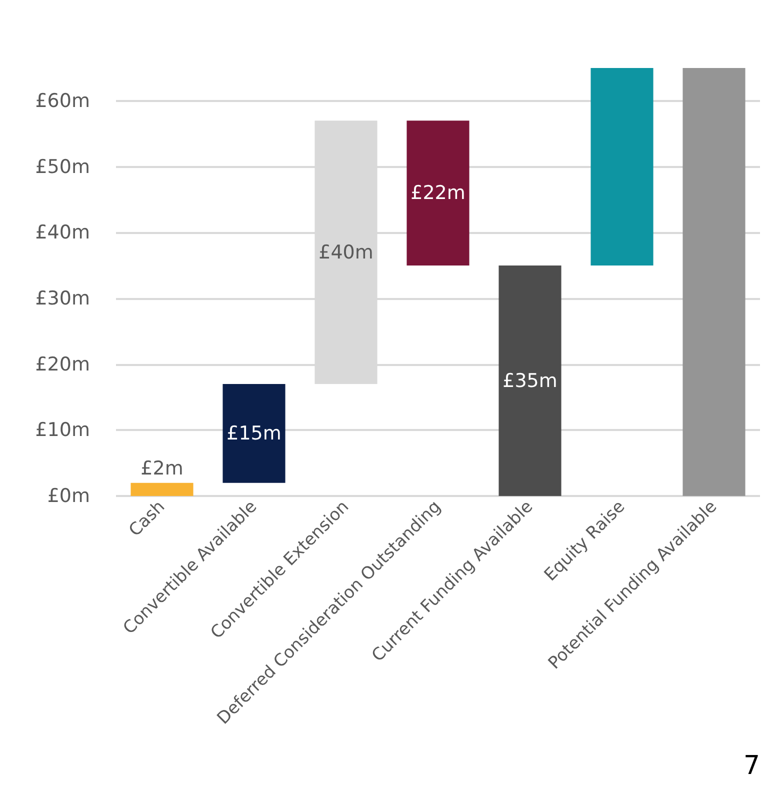  Describe the element at coordinates (62, 101) in the screenshot. I see `y-tick-label: £60m` at that location.